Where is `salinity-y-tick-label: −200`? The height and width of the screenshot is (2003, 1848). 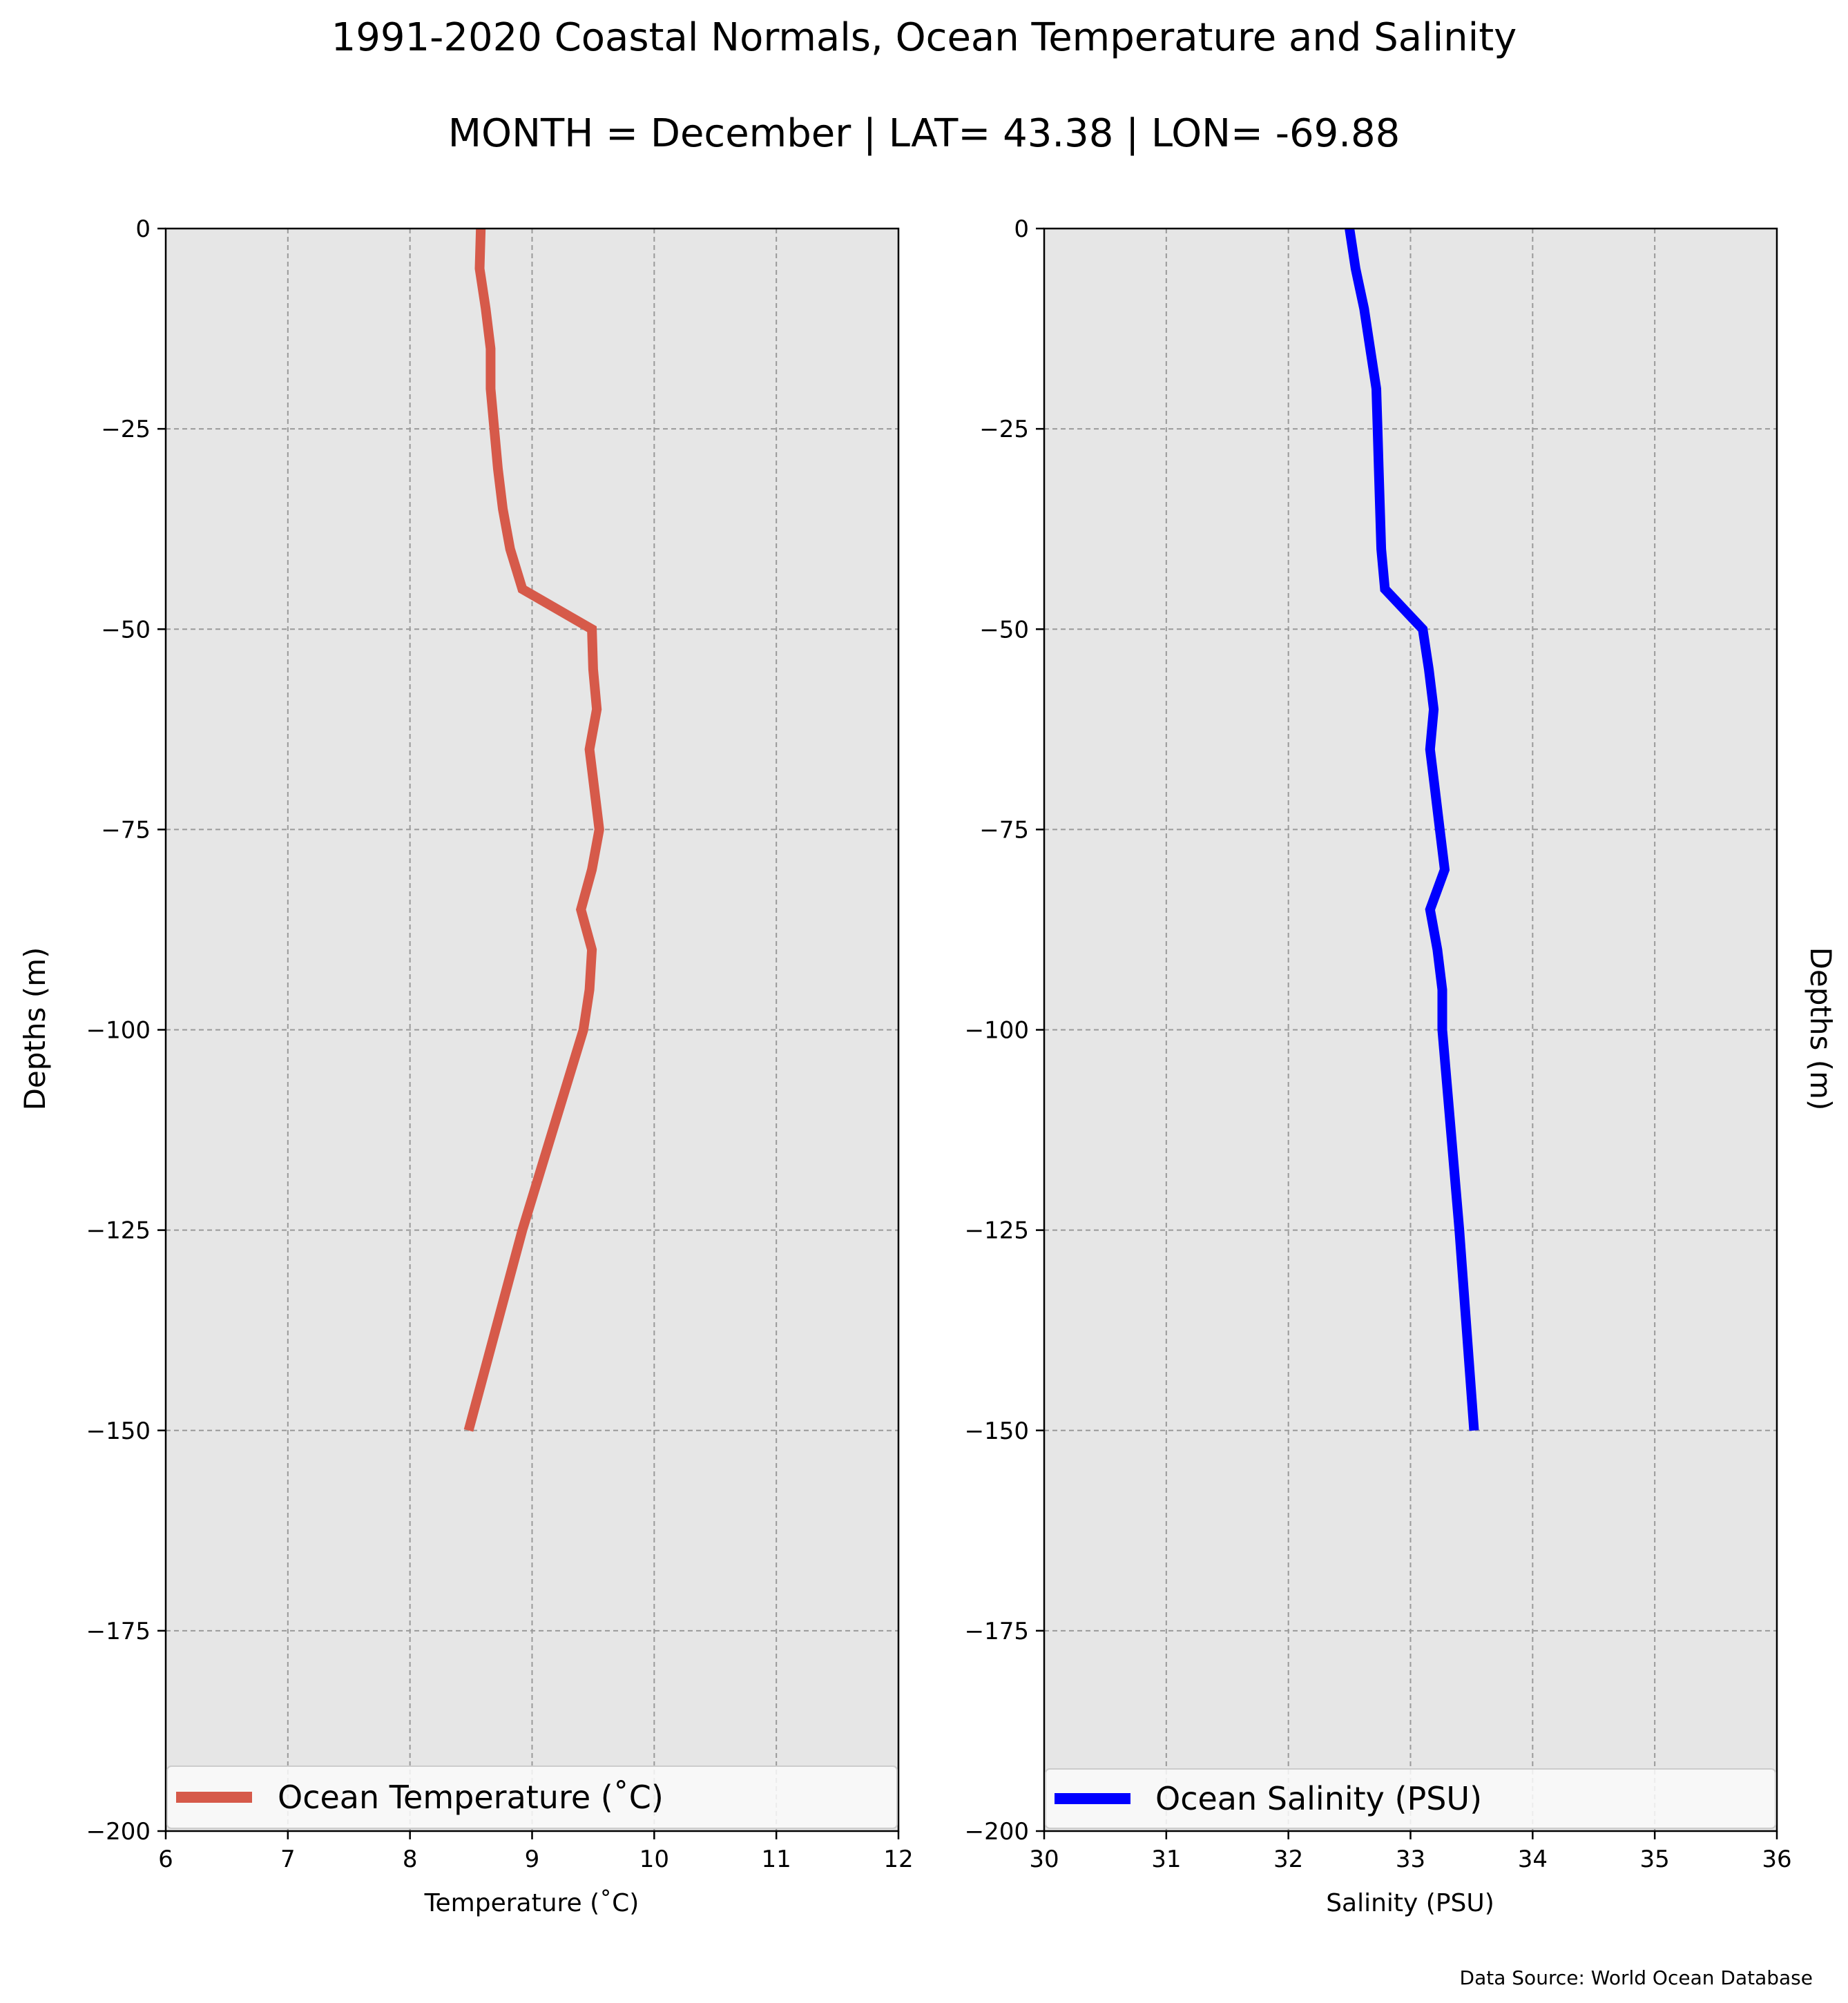 salinity-y-tick-label: −200 is located at coordinates (997, 1832).